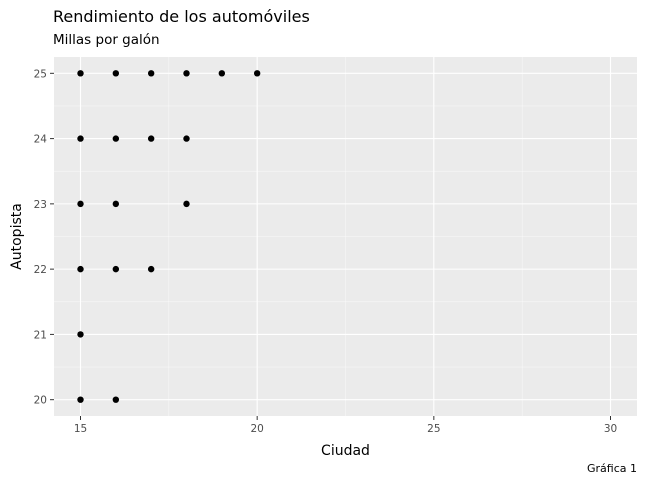 Image resolution: width=647 pixels, height=487 pixels. Describe the element at coordinates (181, 16) in the screenshot. I see `chart-title: Rendimiento de los automóviles` at that location.